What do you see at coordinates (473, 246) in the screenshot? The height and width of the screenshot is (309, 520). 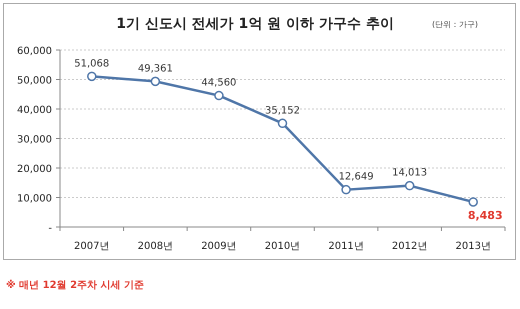 I see `x-tick-label: 2013년` at bounding box center [473, 246].